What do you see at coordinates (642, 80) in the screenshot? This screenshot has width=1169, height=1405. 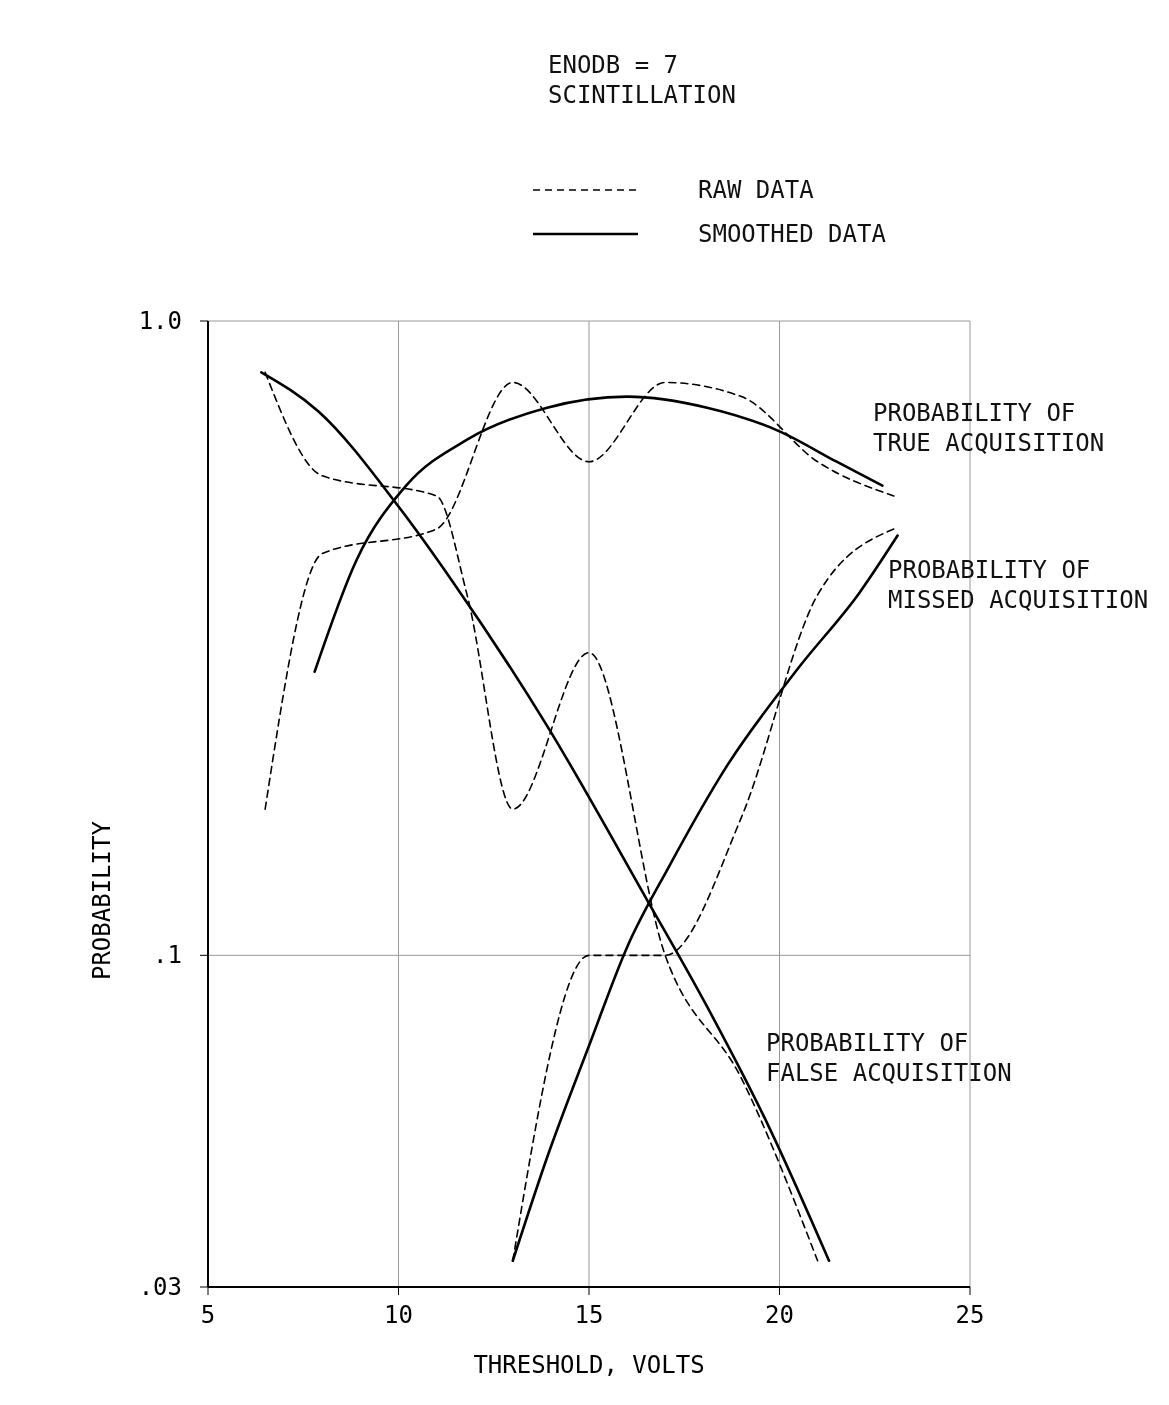 I see `text: ENODB = 7 SCINTILLATION` at bounding box center [642, 80].